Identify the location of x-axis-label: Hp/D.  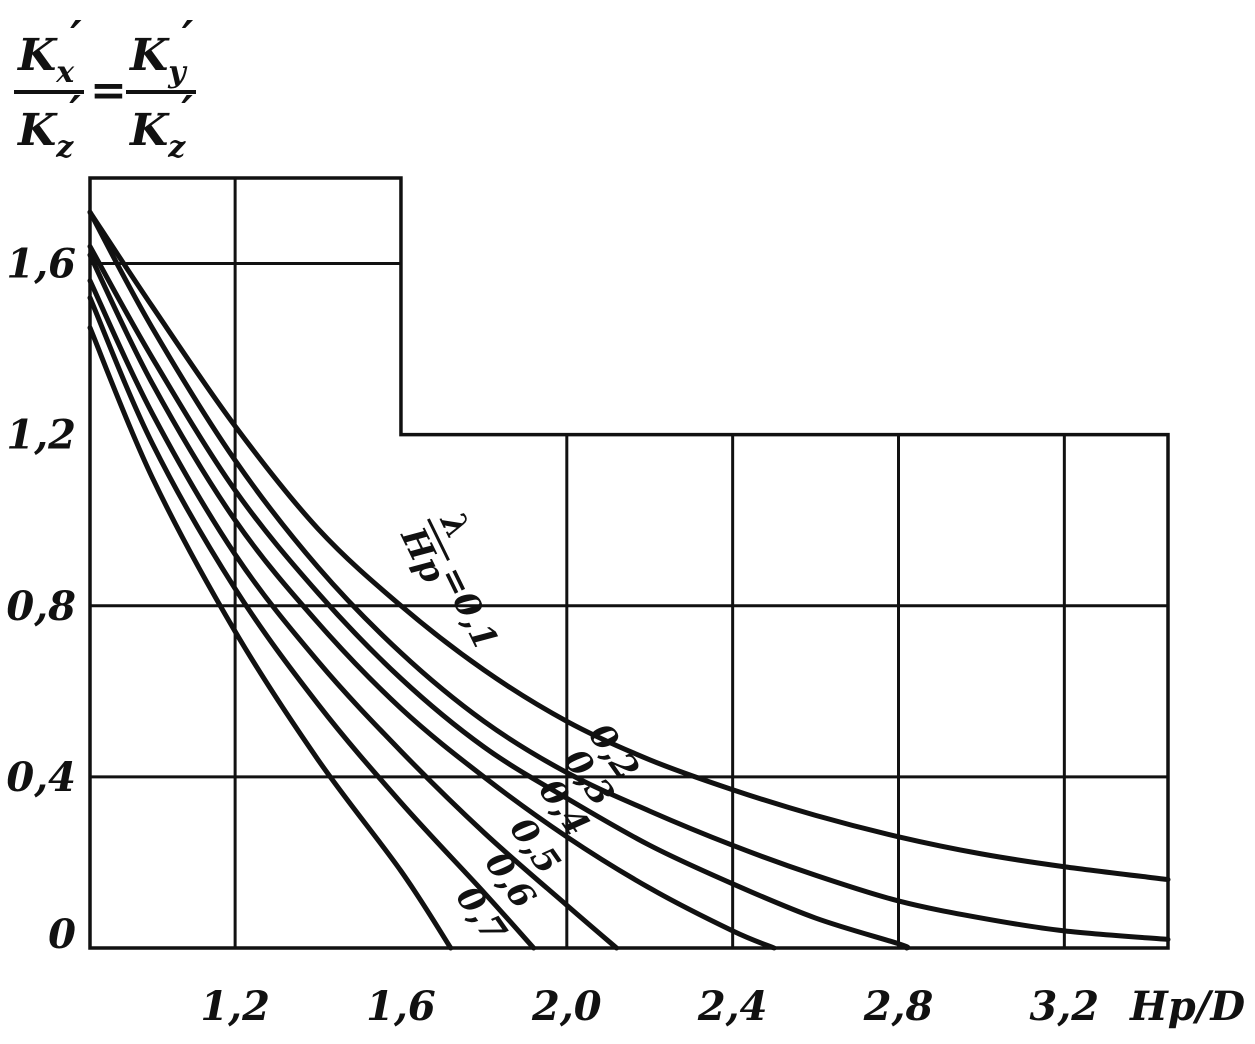
(1187, 1006).